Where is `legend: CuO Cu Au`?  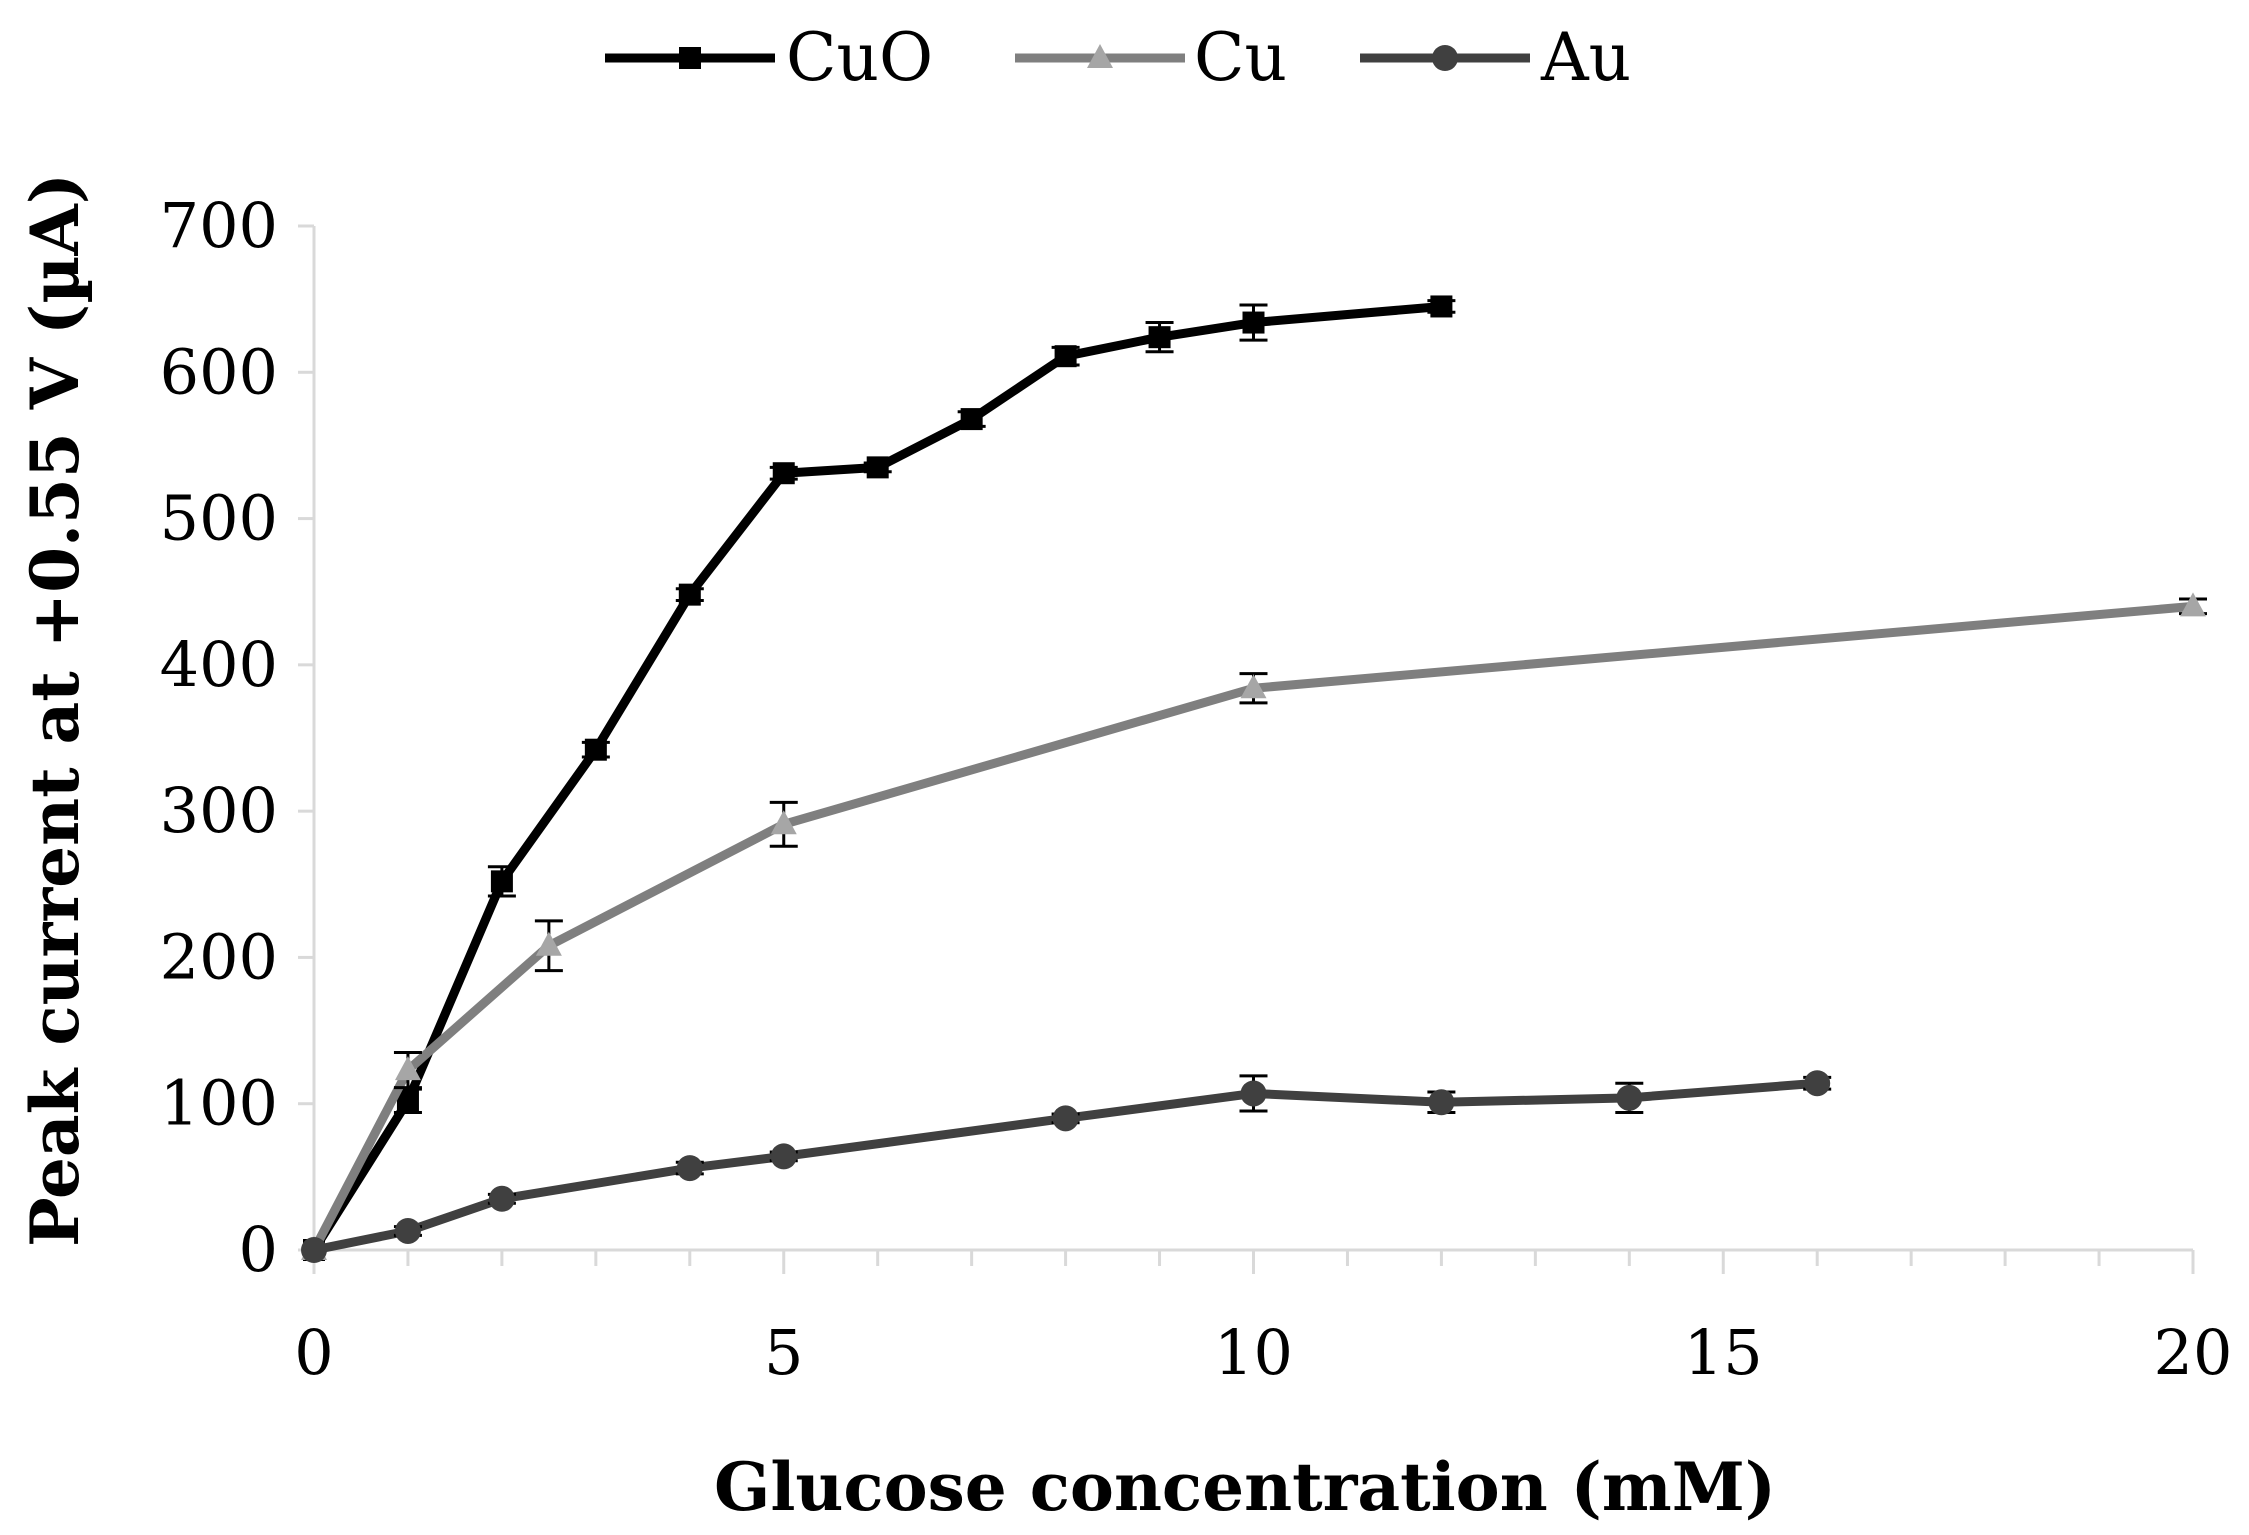 legend: CuO Cu Au is located at coordinates (1118, 57).